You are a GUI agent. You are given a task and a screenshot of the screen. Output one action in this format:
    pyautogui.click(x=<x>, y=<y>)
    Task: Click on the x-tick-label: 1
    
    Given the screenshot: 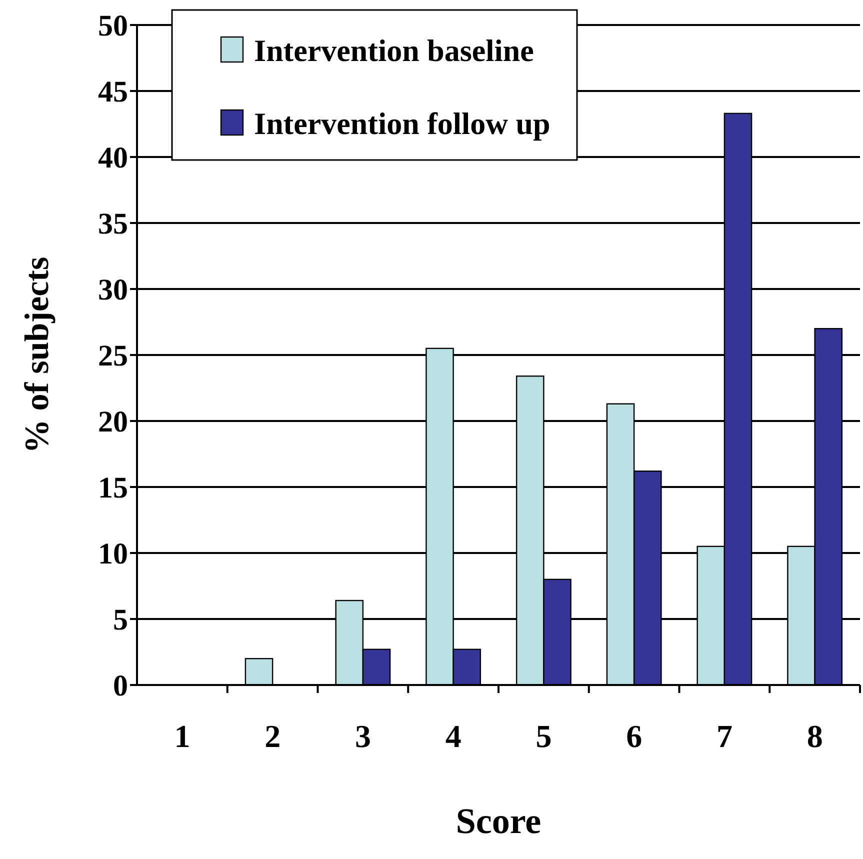 What is the action you would take?
    pyautogui.click(x=182, y=736)
    